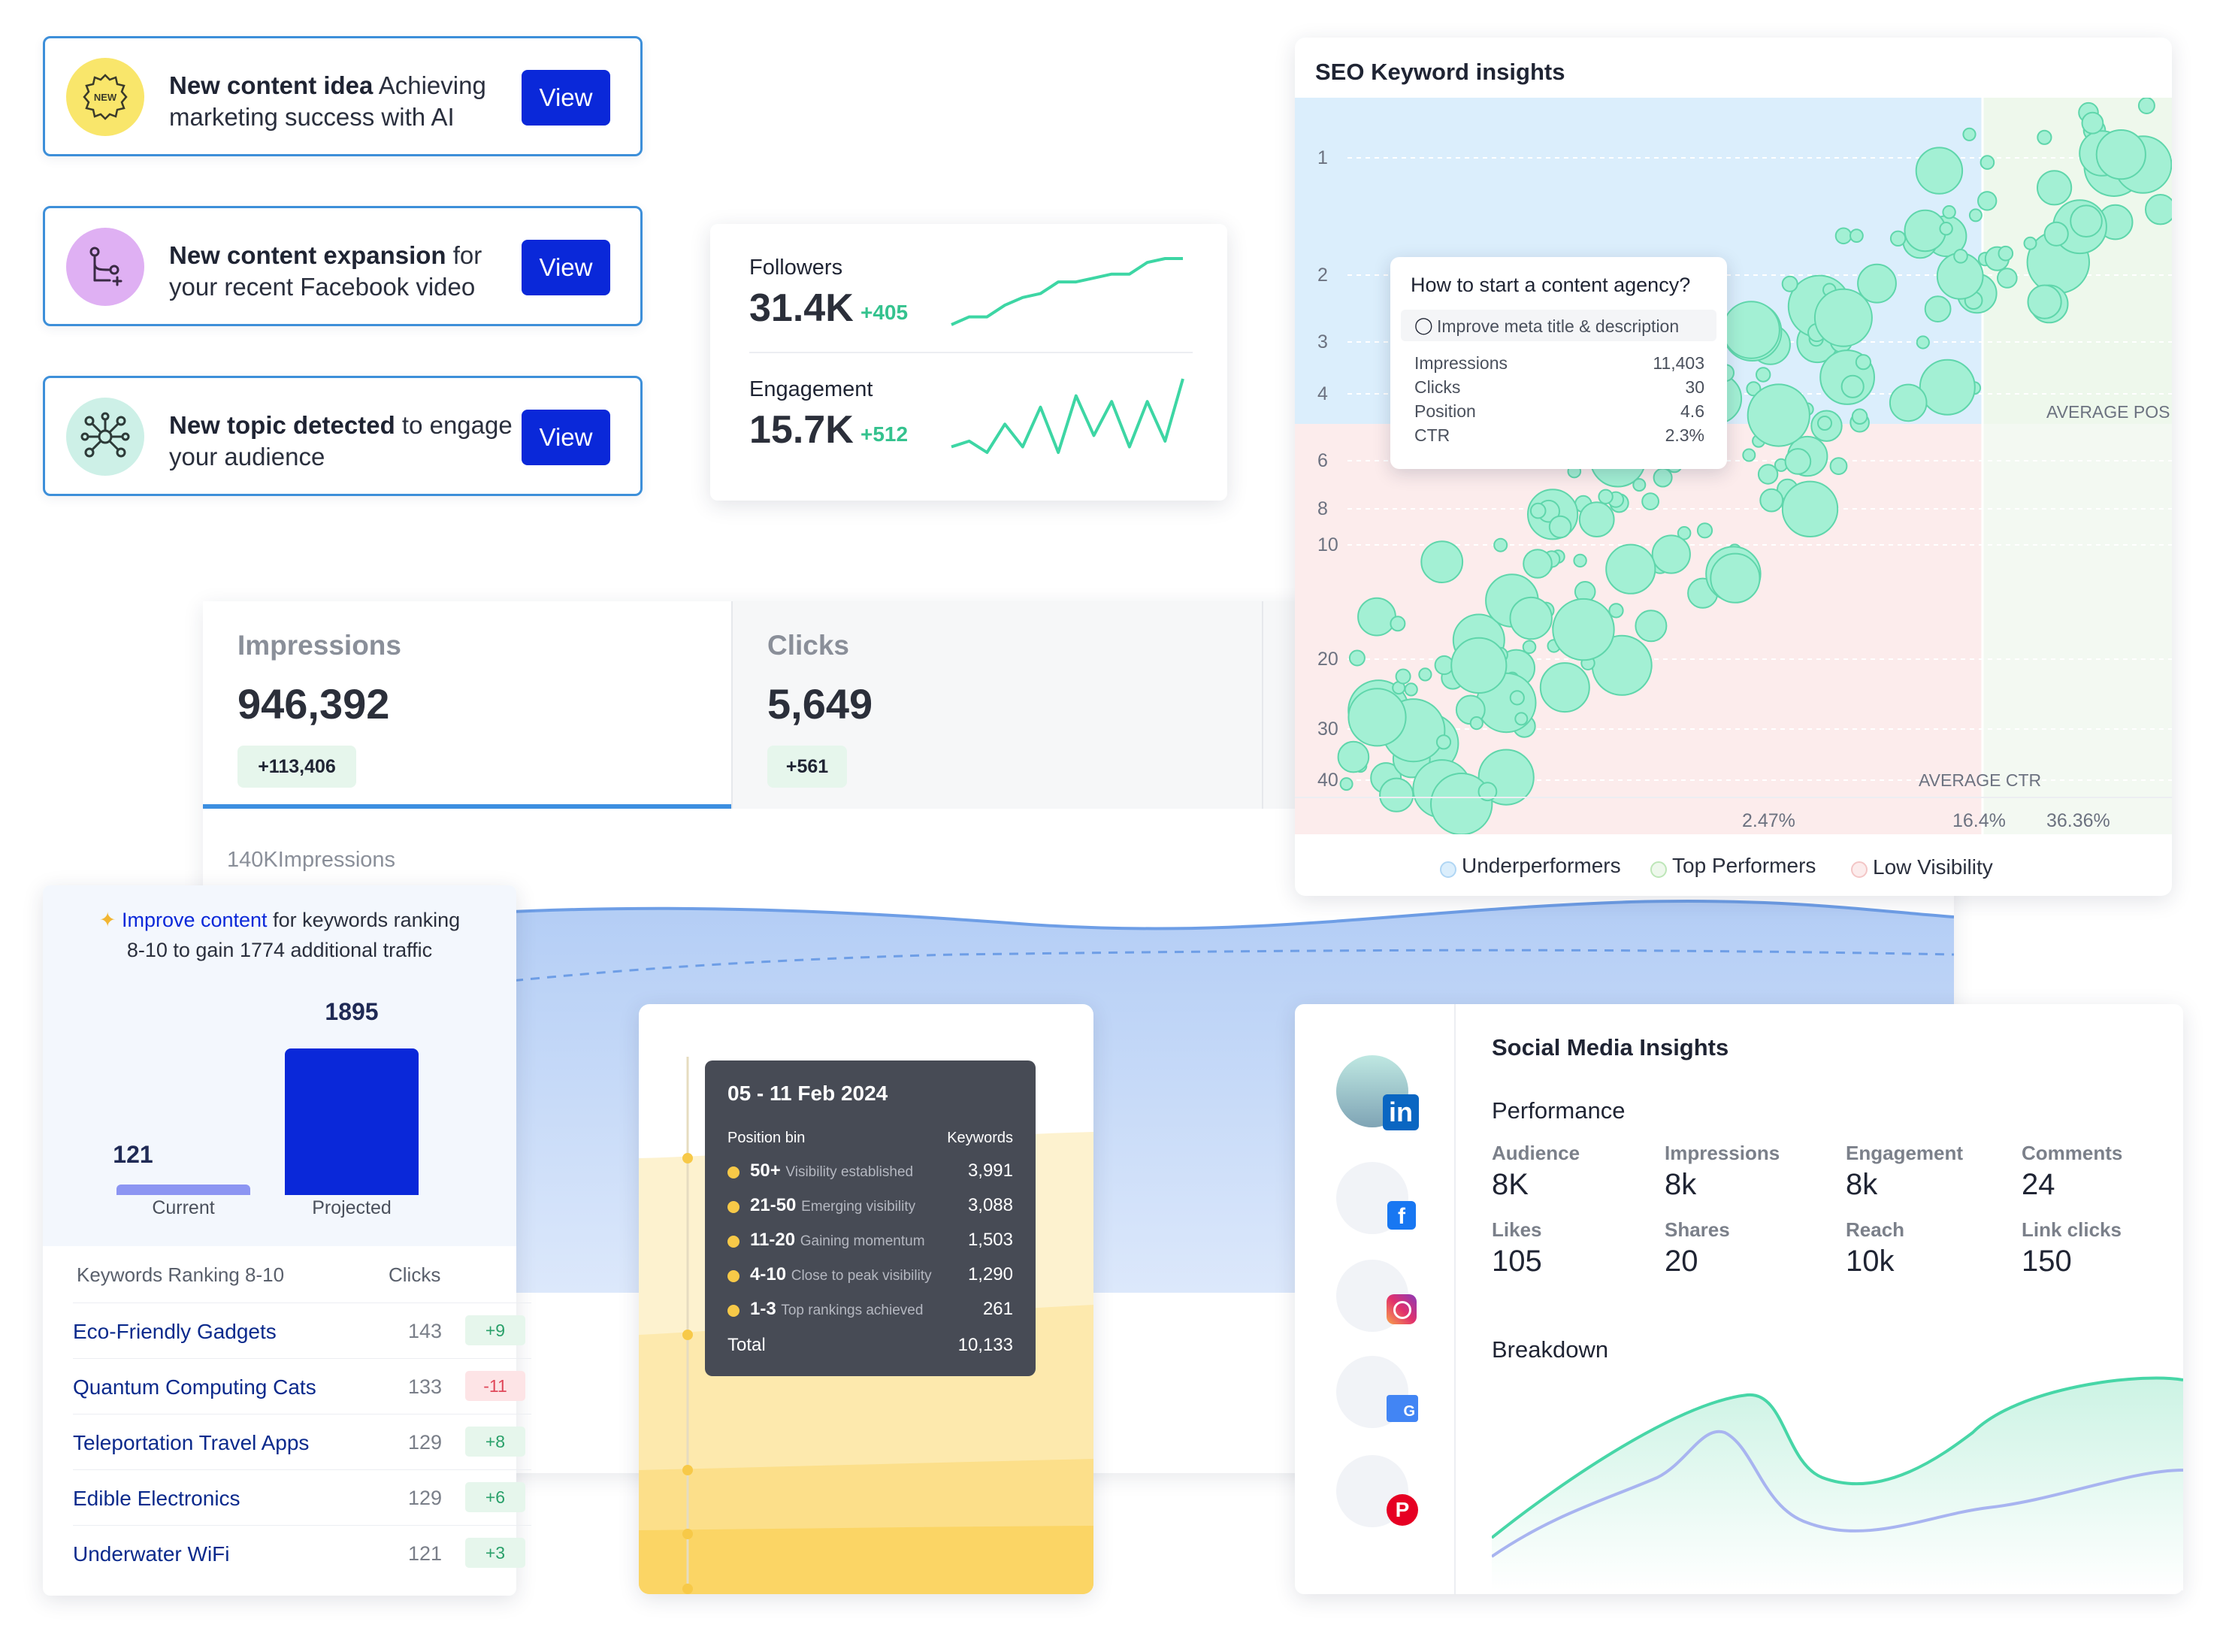  I want to click on metric-value: 150, so click(2047, 1262).